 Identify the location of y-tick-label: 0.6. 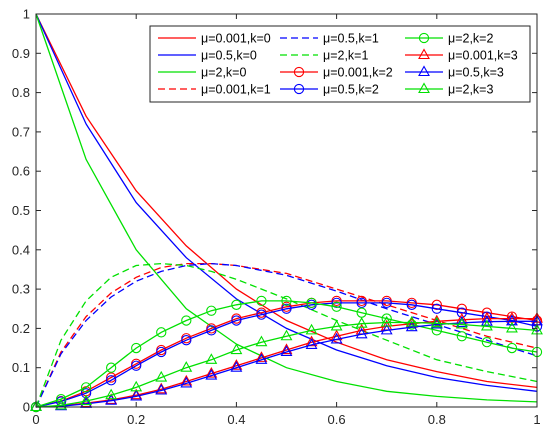
(21, 171).